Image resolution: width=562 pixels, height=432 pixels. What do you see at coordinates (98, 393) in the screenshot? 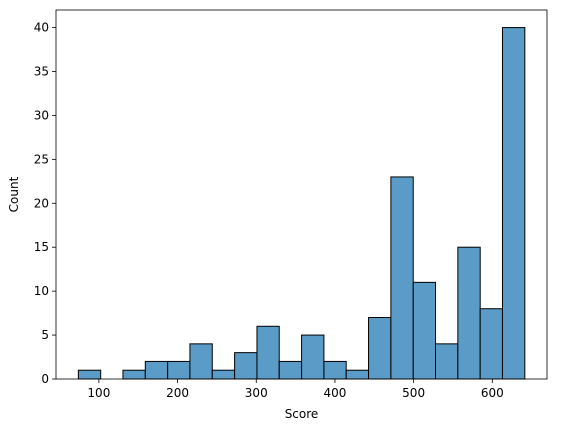
I see `x-tick-label: 100` at bounding box center [98, 393].